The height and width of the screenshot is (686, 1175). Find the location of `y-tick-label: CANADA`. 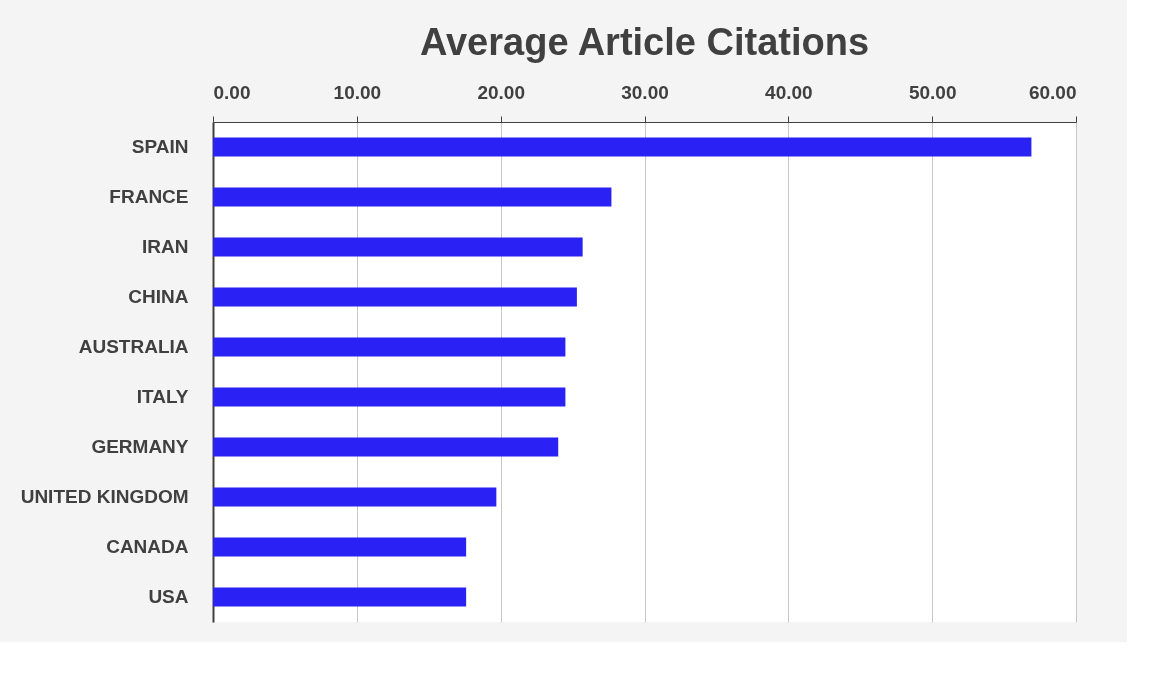

y-tick-label: CANADA is located at coordinates (147, 546).